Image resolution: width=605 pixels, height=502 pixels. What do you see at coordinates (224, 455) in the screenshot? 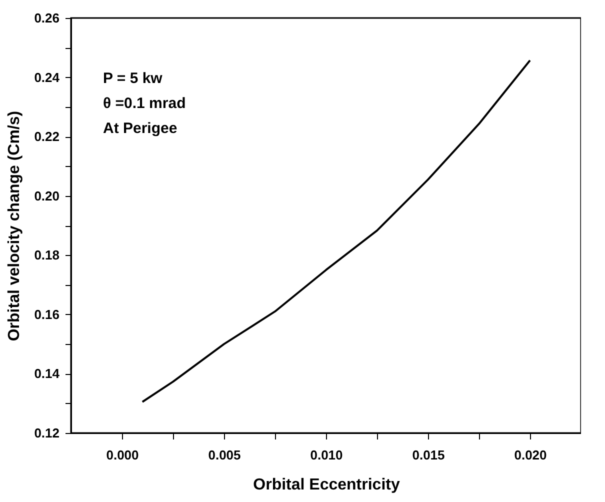
I see `x-tick-label: 0.005` at bounding box center [224, 455].